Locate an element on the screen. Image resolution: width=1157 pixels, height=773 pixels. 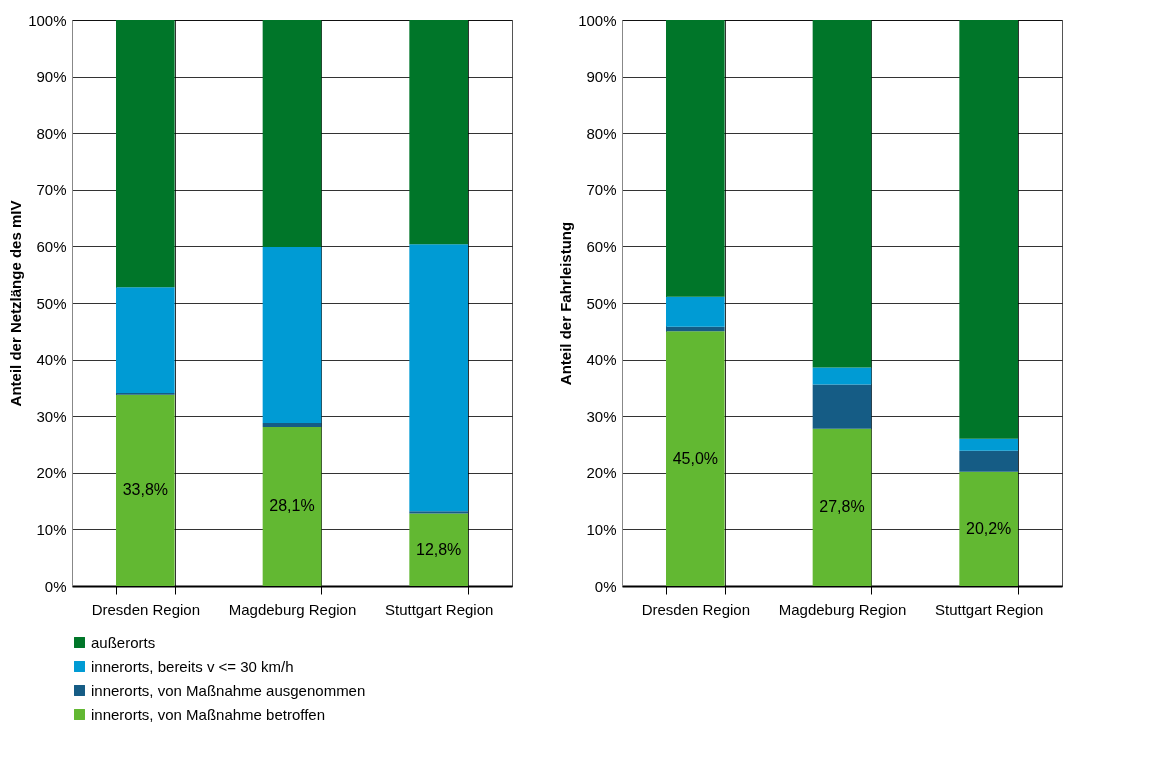
legend-label: außerorts is located at coordinates (123, 642).